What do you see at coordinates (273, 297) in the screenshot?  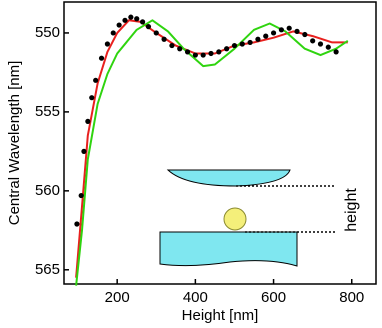 I see `x-tick-label: 600` at bounding box center [273, 297].